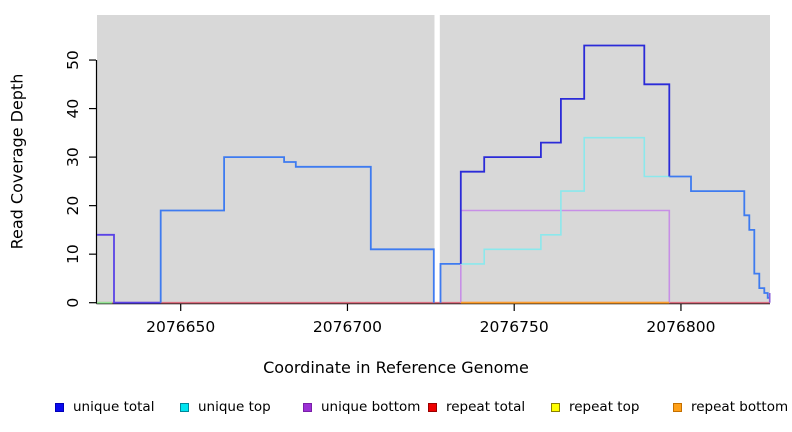  What do you see at coordinates (129, 268) in the screenshot?
I see `series-line-left-violet-step` at bounding box center [129, 268].